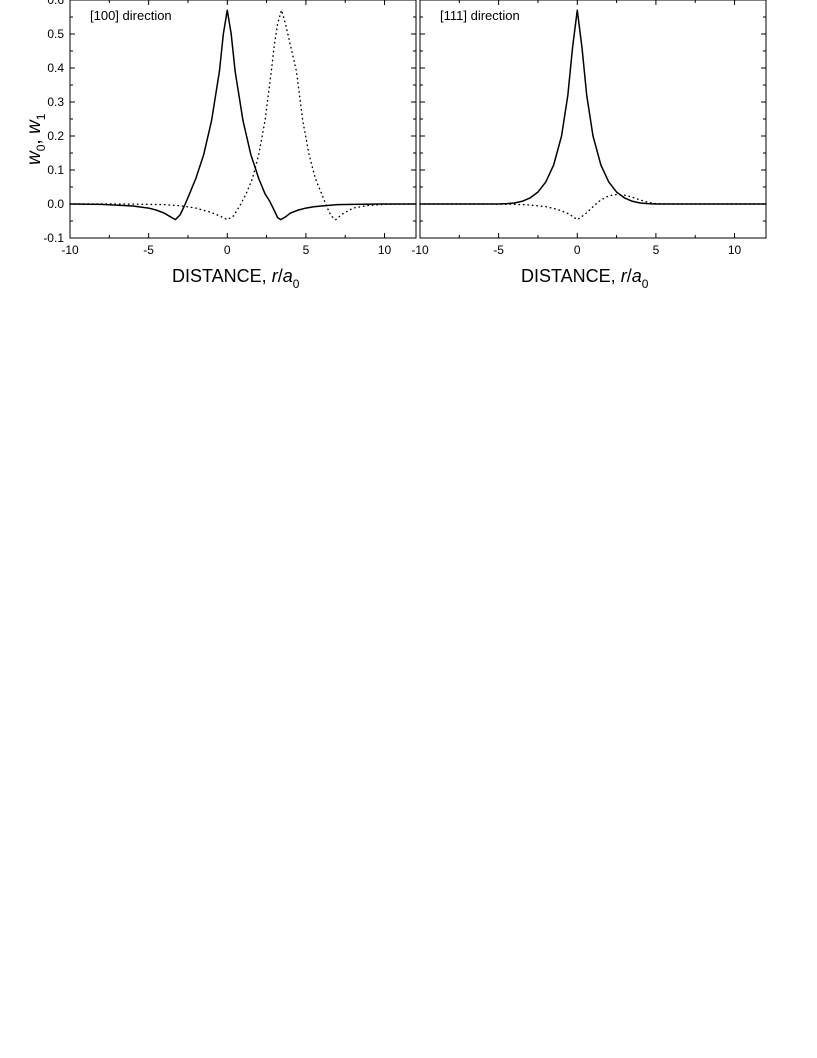  Describe the element at coordinates (585, 278) in the screenshot. I see `right-x-axis-label: DISTANCE, r/a0` at that location.